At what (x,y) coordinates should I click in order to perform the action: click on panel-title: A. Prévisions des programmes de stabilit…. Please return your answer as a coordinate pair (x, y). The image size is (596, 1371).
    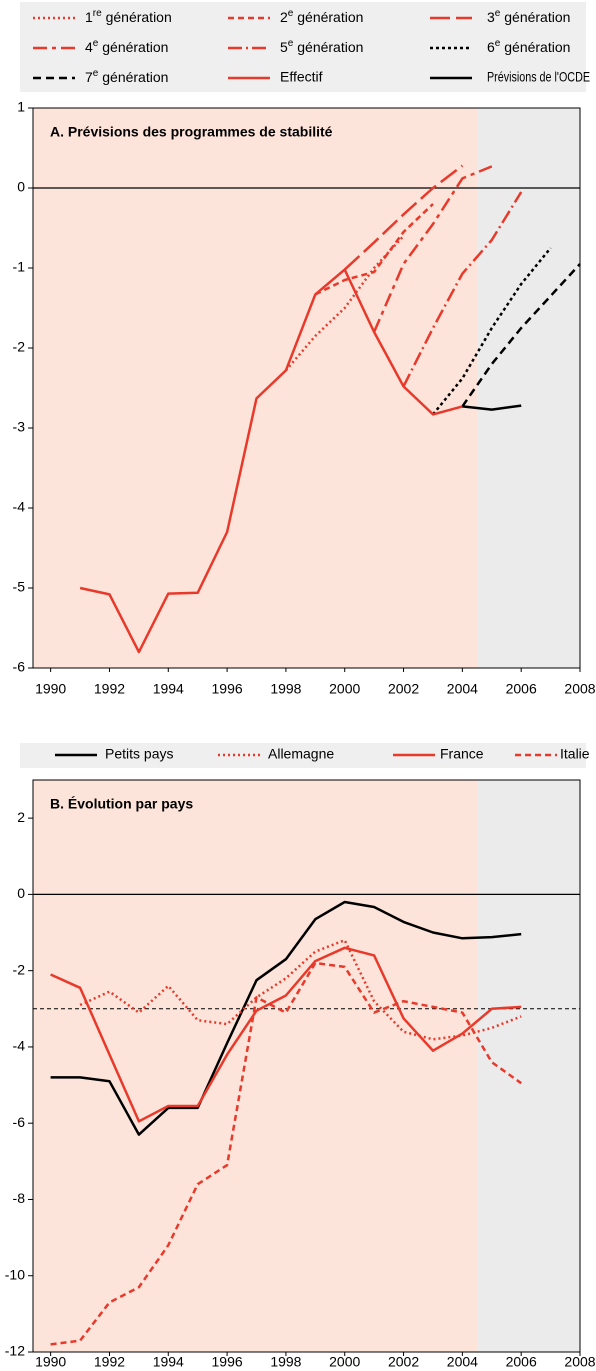
    Looking at the image, I should click on (191, 132).